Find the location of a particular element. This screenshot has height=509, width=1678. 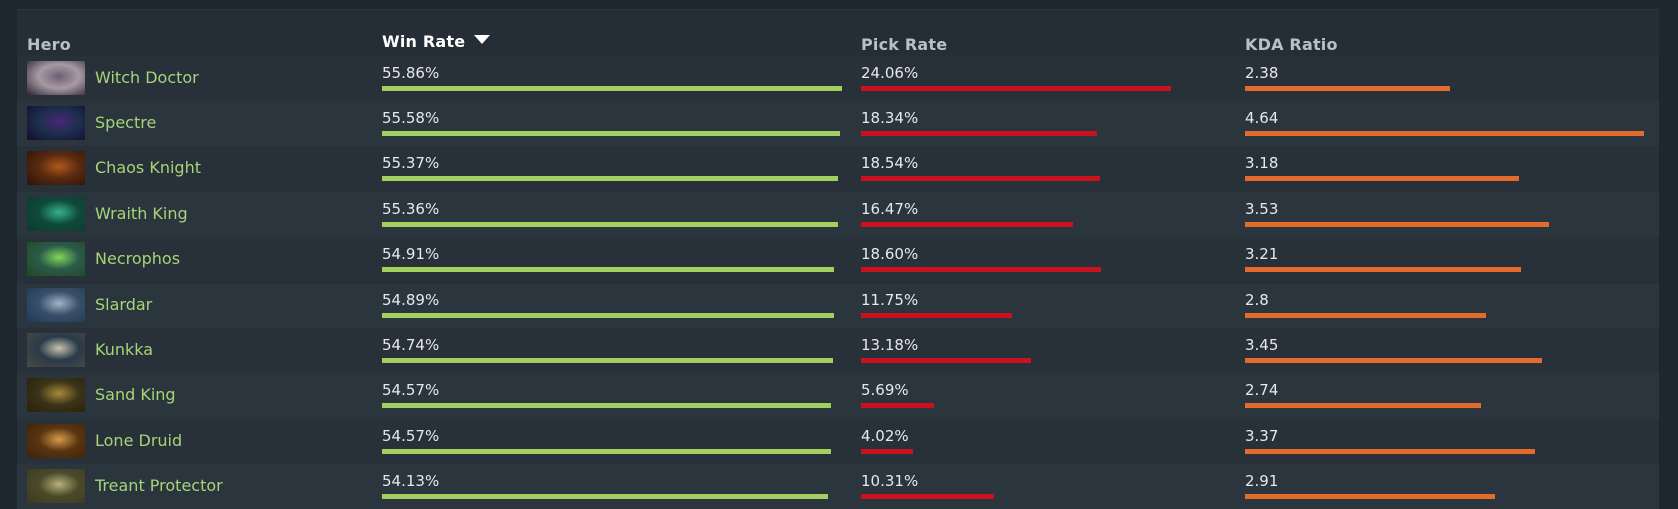

table-row: Necrophos 54.91% 18.60% 3.21 is located at coordinates (838, 260).